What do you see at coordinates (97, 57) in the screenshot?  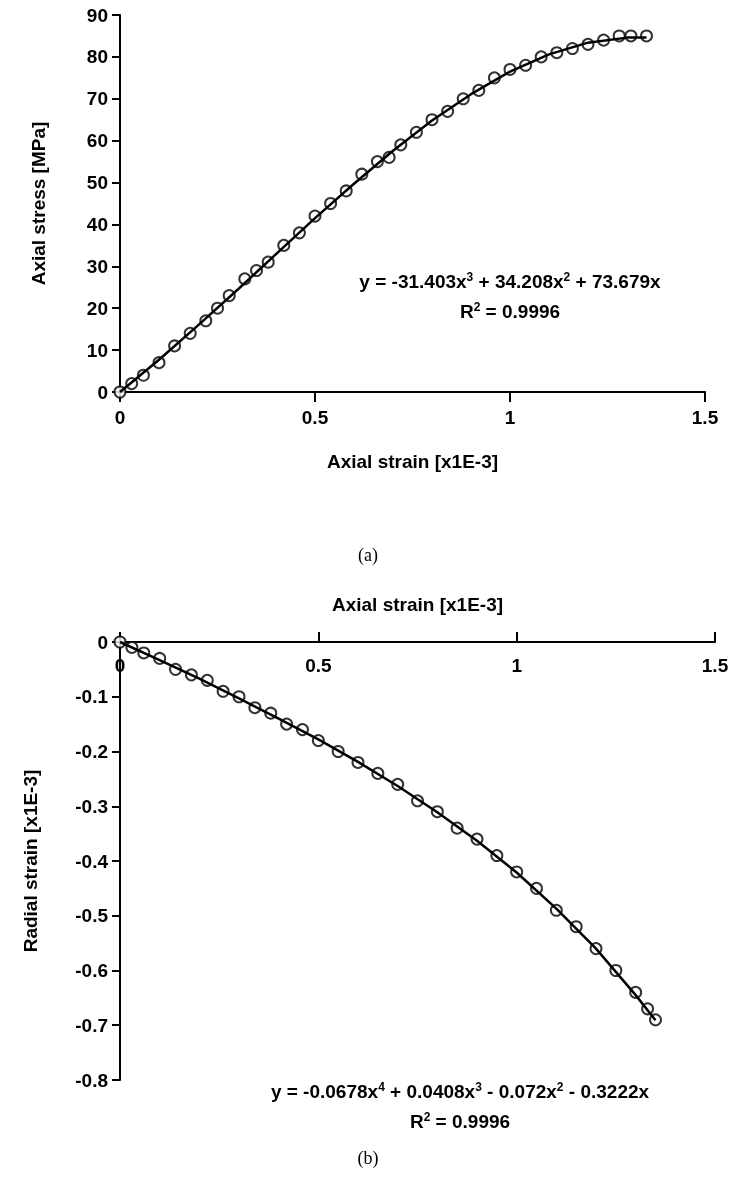 I see `y-tick-label: 80` at bounding box center [97, 57].